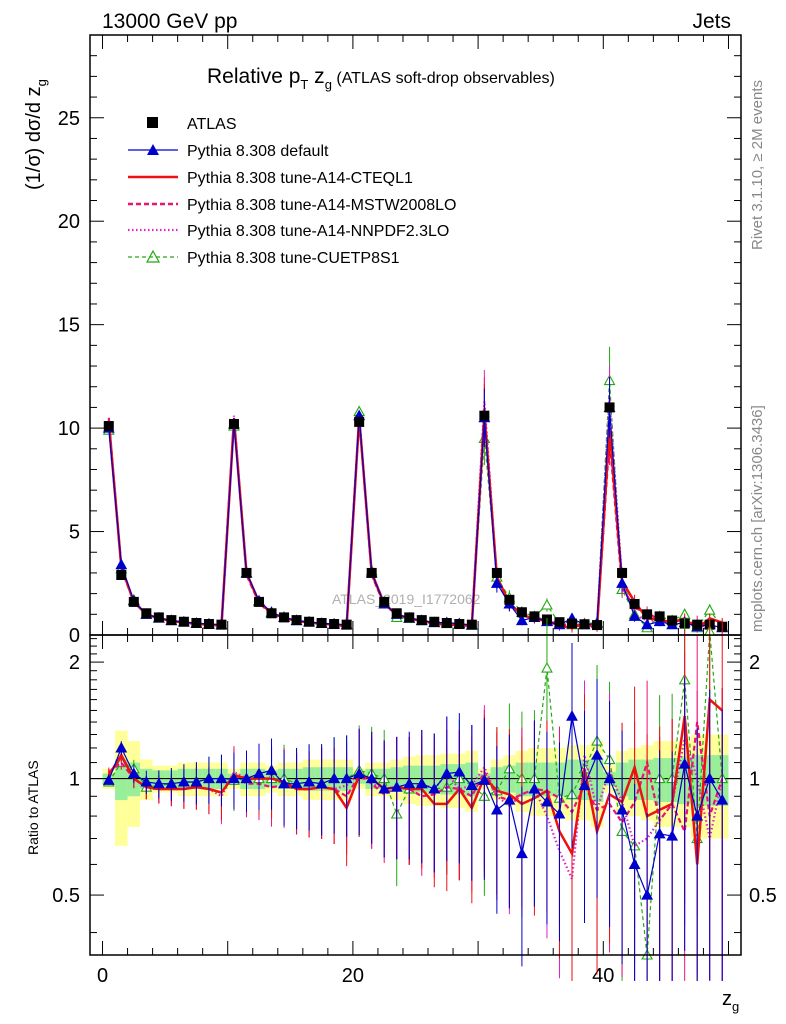  I want to click on legend-marker-cuetp8s1, so click(153, 256).